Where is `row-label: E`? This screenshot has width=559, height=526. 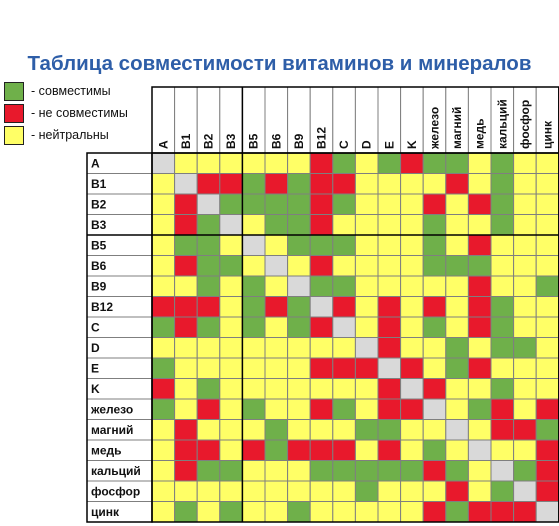
row-label: E is located at coordinates (95, 368).